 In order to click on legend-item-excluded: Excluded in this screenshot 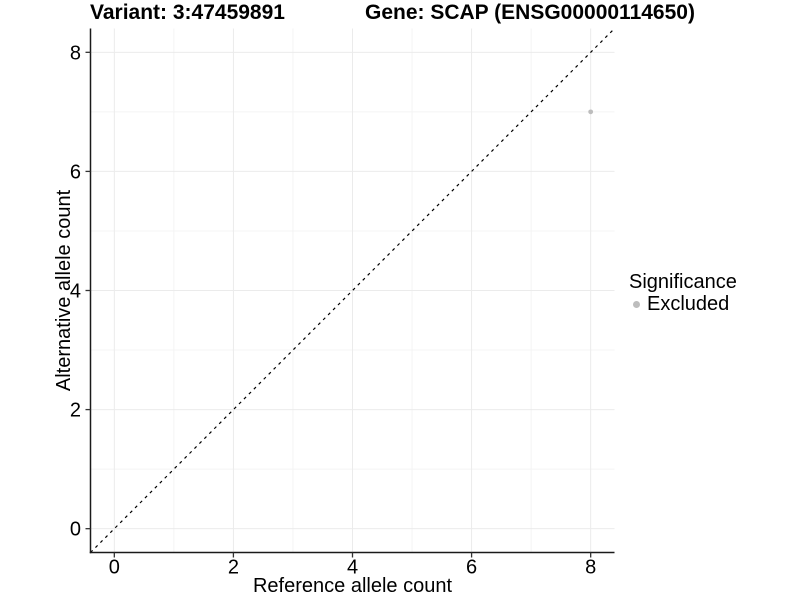, I will do `click(683, 304)`.